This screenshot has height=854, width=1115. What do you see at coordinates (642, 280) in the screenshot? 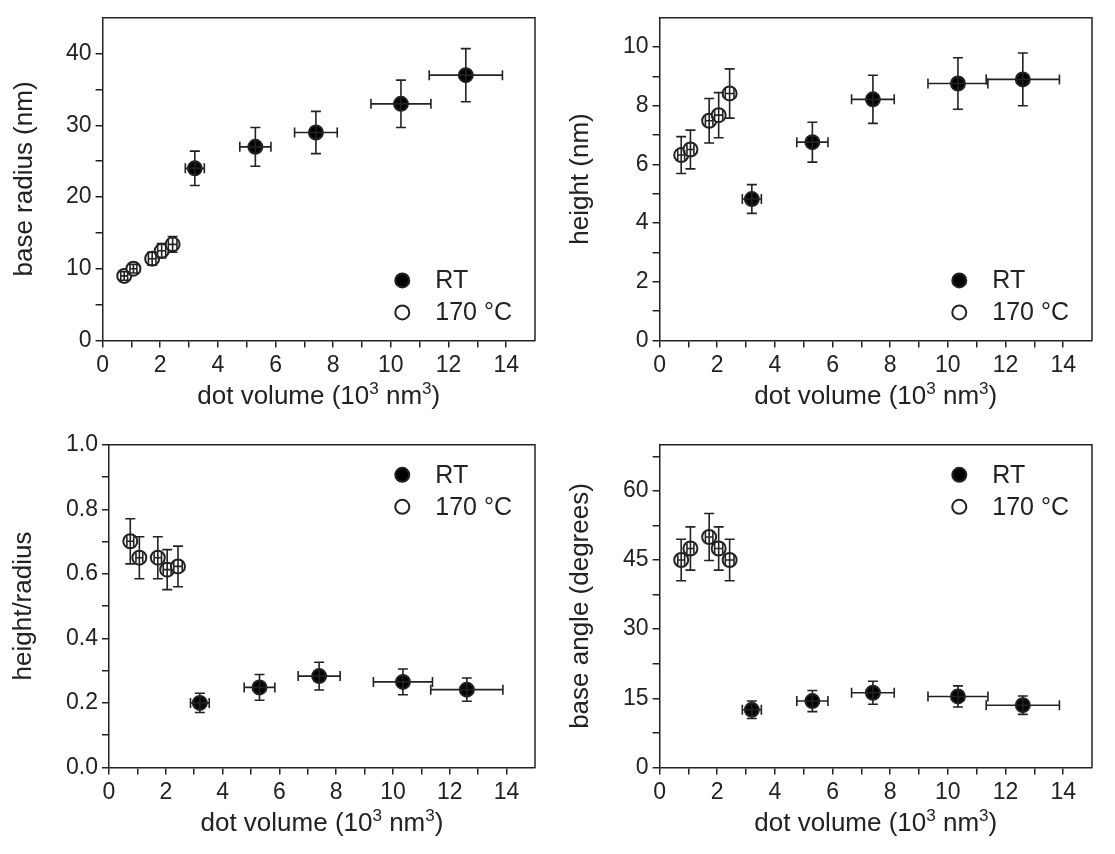
I see `y-tick-label: 2` at bounding box center [642, 280].